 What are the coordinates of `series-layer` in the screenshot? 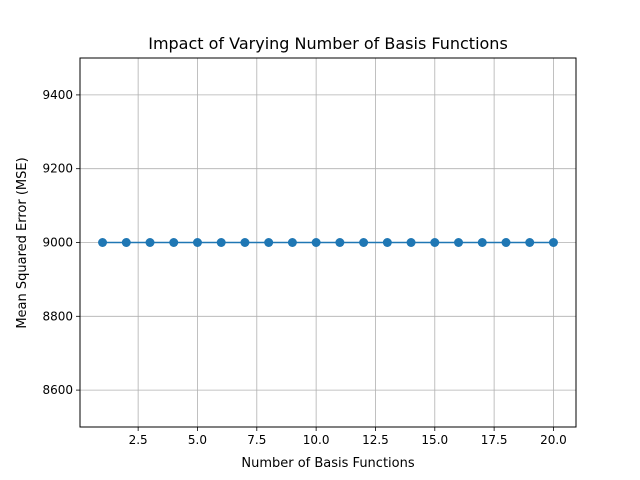 It's located at (328, 242).